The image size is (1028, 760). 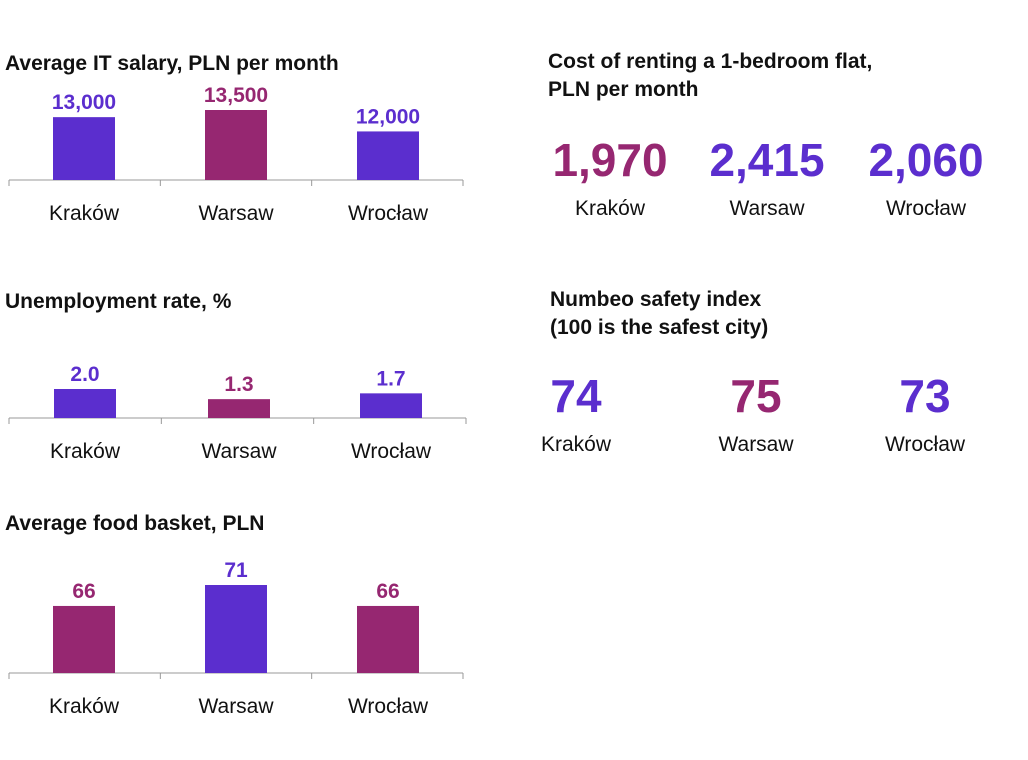 What do you see at coordinates (756, 396) in the screenshot?
I see `safety-value: 75` at bounding box center [756, 396].